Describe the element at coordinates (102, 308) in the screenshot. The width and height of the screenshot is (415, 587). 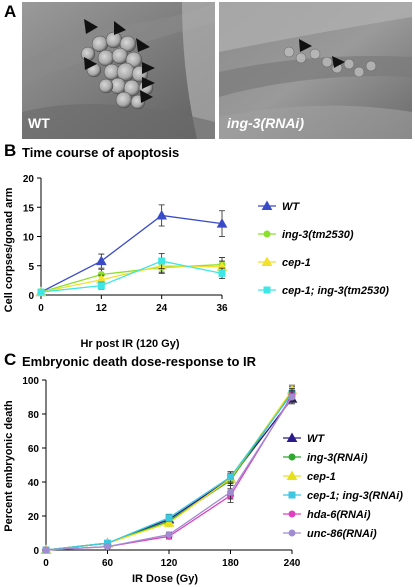
I see `x-tick-label: 12` at that location.